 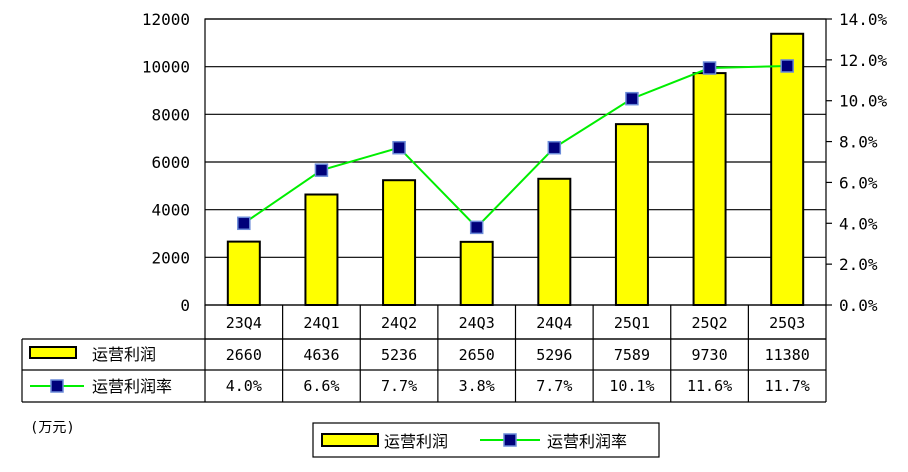 What do you see at coordinates (166, 19) in the screenshot?
I see `y-tick-label: 12000` at bounding box center [166, 19].